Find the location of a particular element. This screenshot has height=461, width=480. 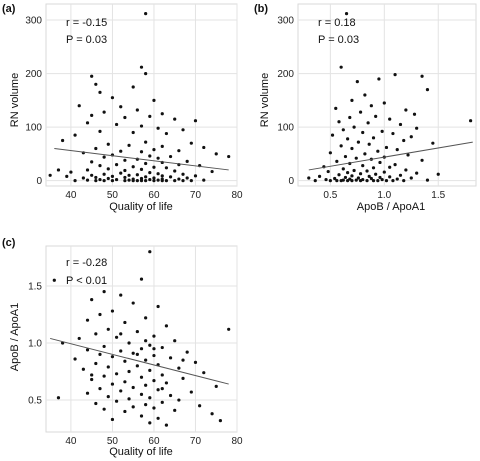

x-ticks-b: 0.5 1.0 1.5 is located at coordinates (384, 195).